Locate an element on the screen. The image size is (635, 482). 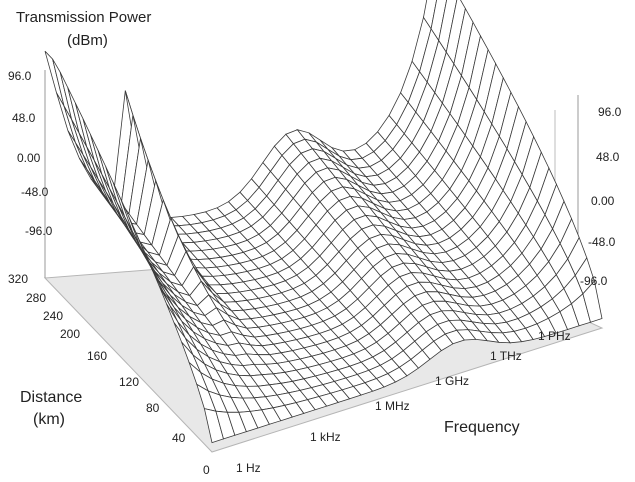
frequency-tick-1ghz: 1 GHz is located at coordinates (452, 381).